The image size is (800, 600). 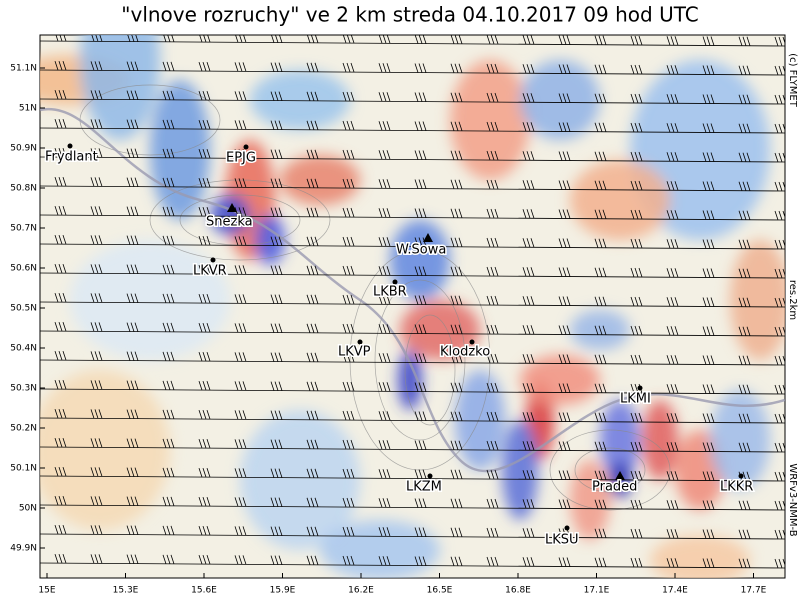 I want to click on place-label: LKBR, so click(x=390, y=292).